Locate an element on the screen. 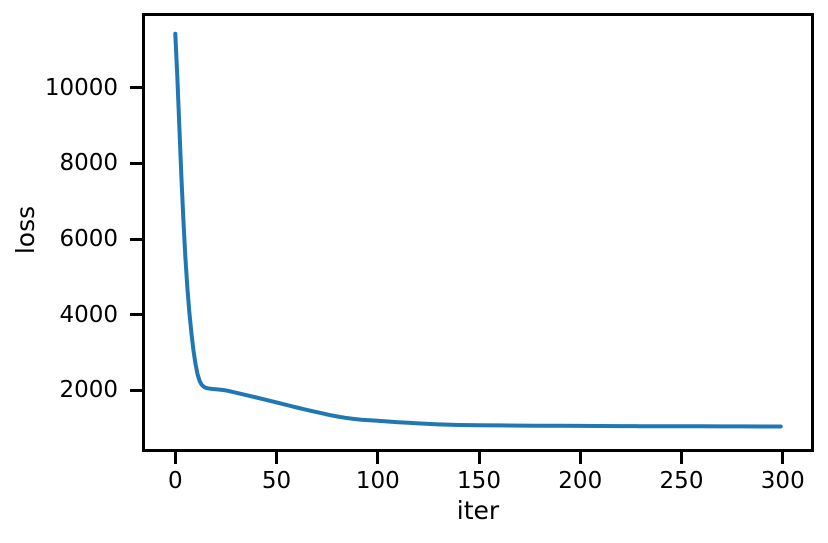 The width and height of the screenshot is (828, 543). y-tick-label: 4000 is located at coordinates (88, 314).